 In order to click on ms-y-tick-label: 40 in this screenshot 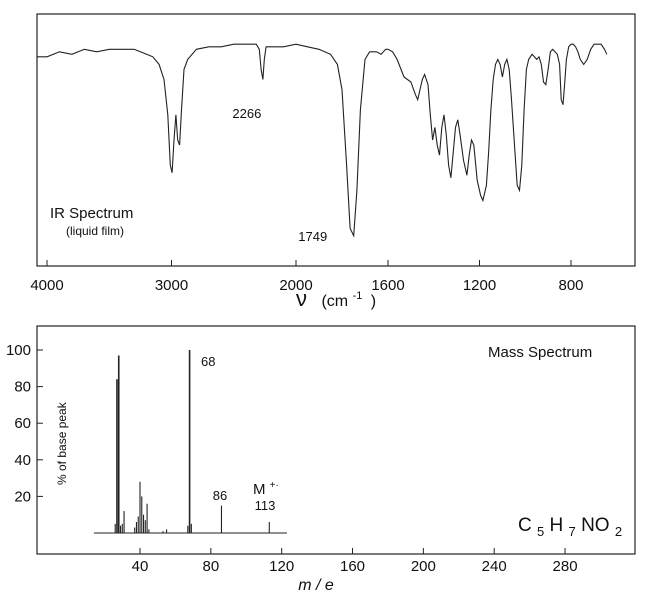, I will do `click(22, 460)`.